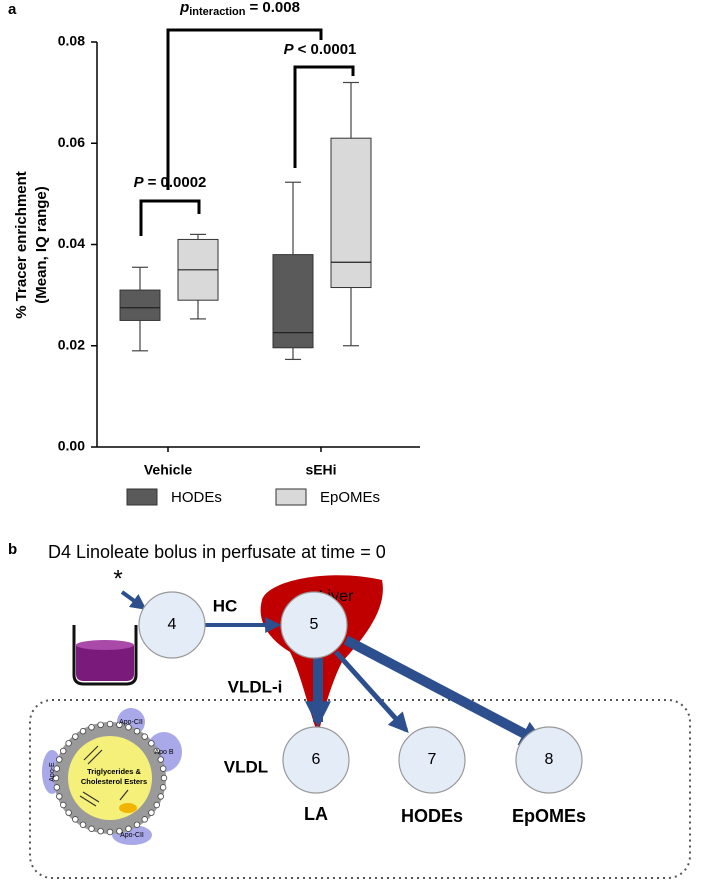  I want to click on perfusate, so click(105, 661).